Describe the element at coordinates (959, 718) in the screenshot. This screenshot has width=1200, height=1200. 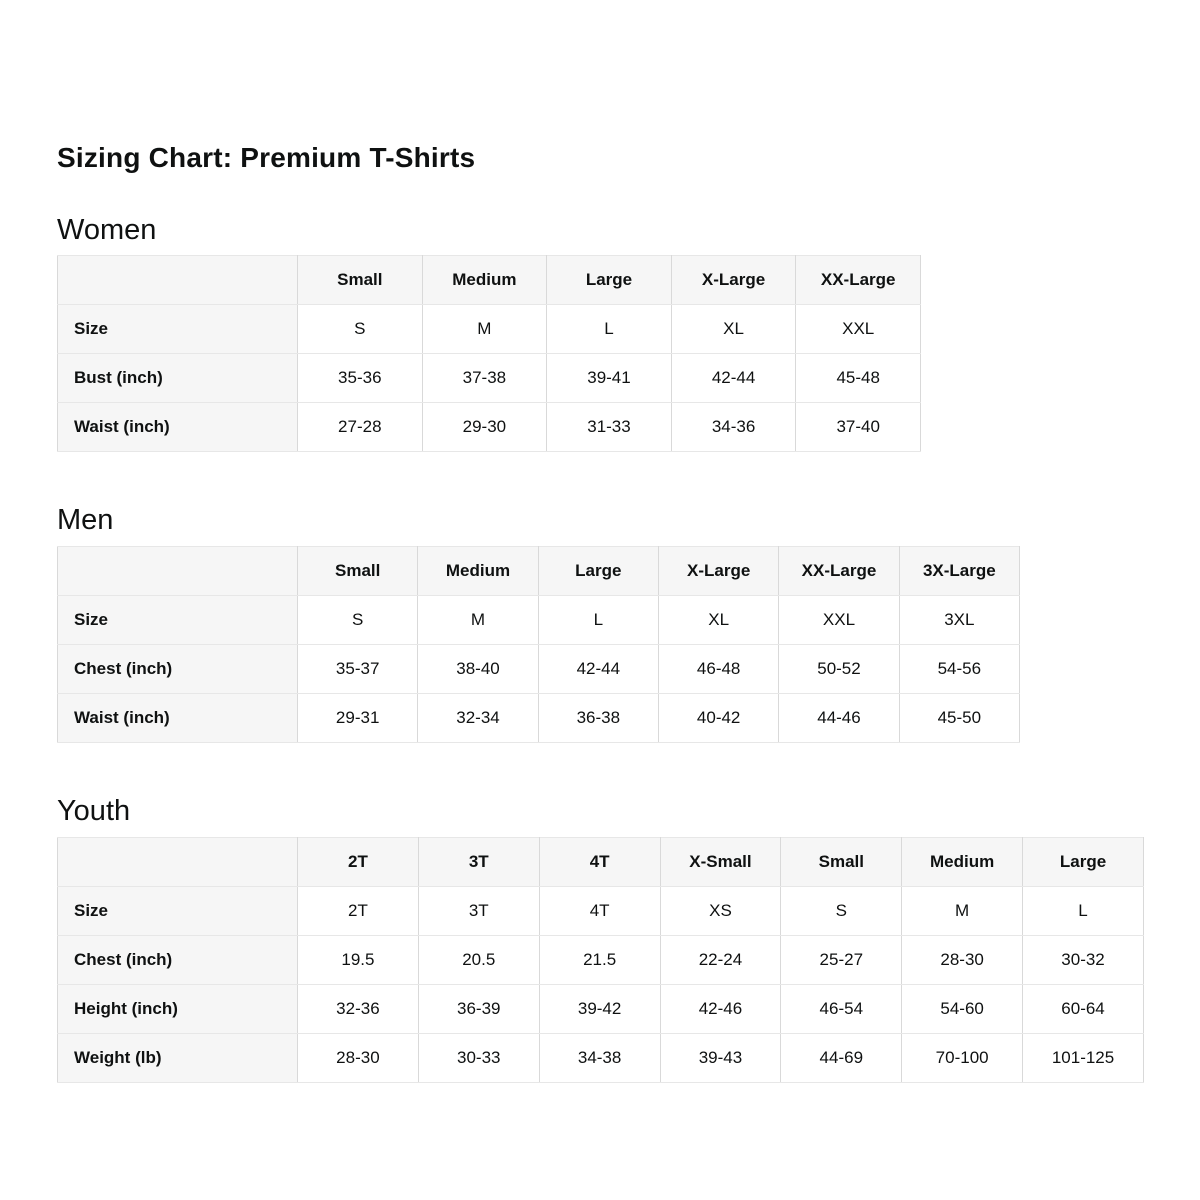
I see `size-value-cell: 45-50` at that location.